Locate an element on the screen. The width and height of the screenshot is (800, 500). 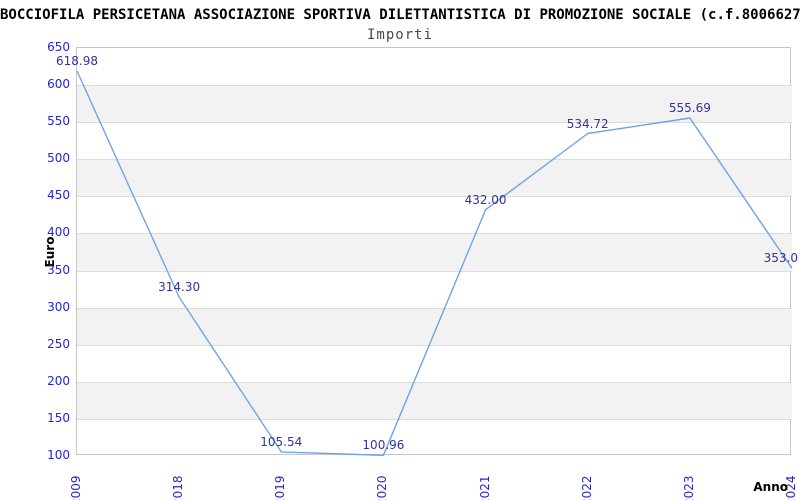
y-tick-label: 550 is located at coordinates (58, 121).